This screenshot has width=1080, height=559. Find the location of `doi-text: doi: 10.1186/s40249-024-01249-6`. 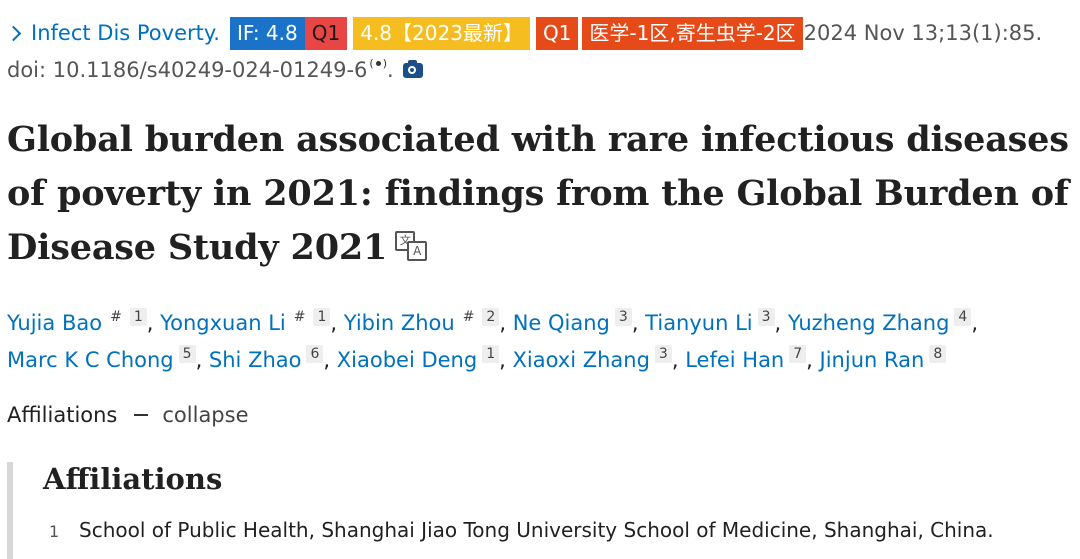

doi-text: doi: 10.1186/s40249-024-01249-6 is located at coordinates (187, 70).